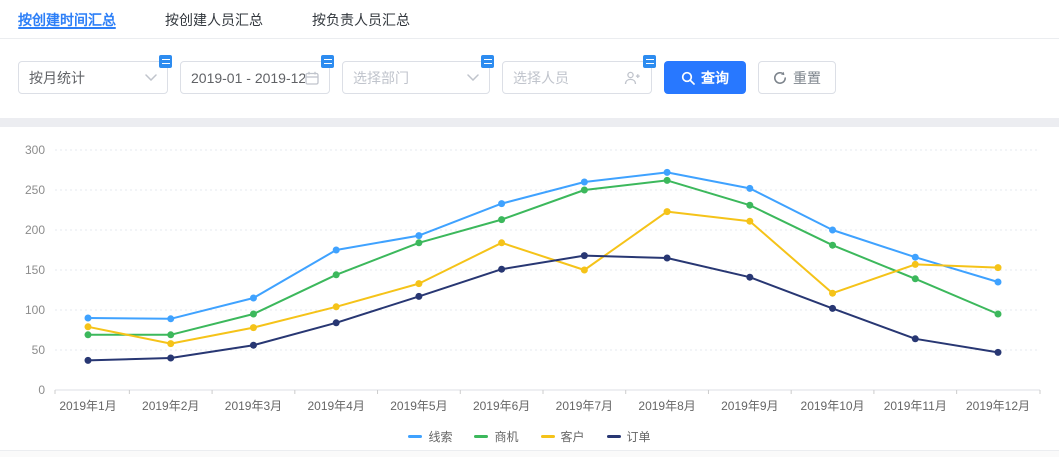 This screenshot has height=457, width=1059. I want to click on refresh-icon, so click(780, 77).